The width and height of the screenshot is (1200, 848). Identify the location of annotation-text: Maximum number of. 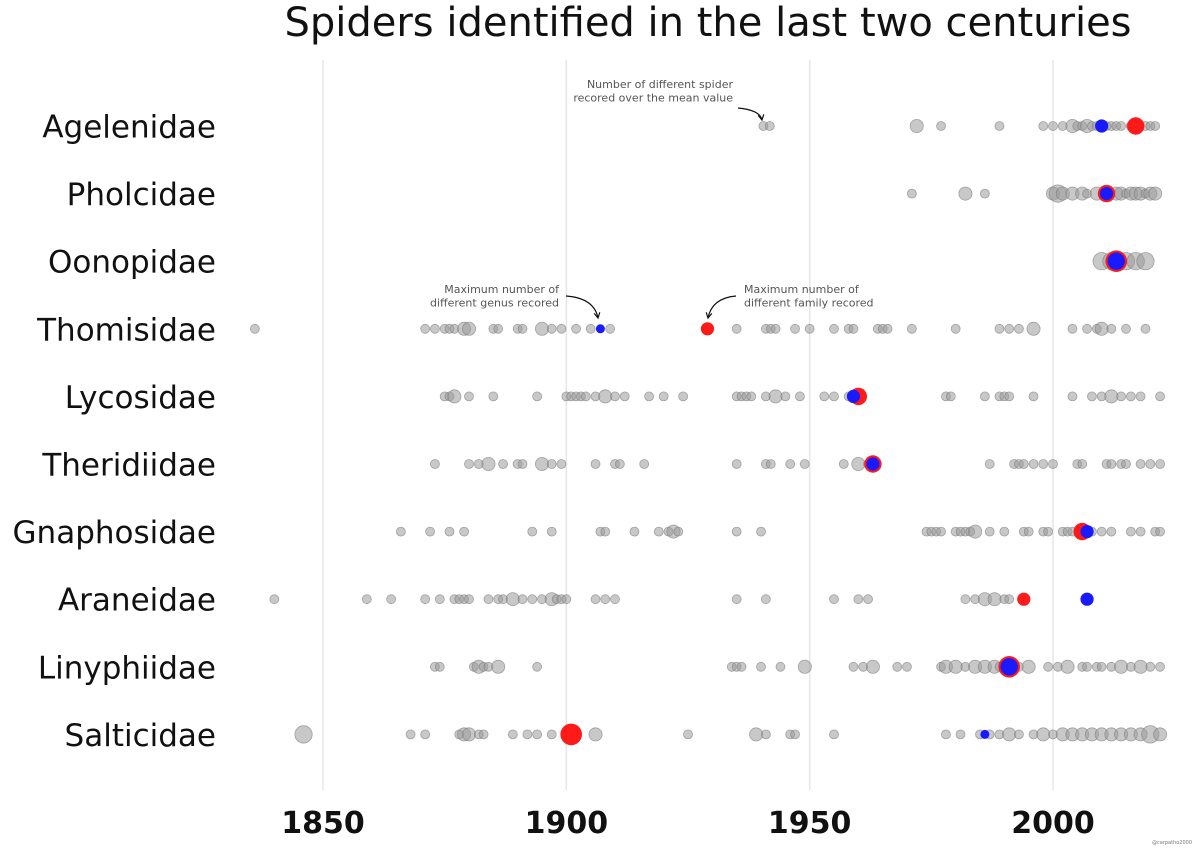
(502, 289).